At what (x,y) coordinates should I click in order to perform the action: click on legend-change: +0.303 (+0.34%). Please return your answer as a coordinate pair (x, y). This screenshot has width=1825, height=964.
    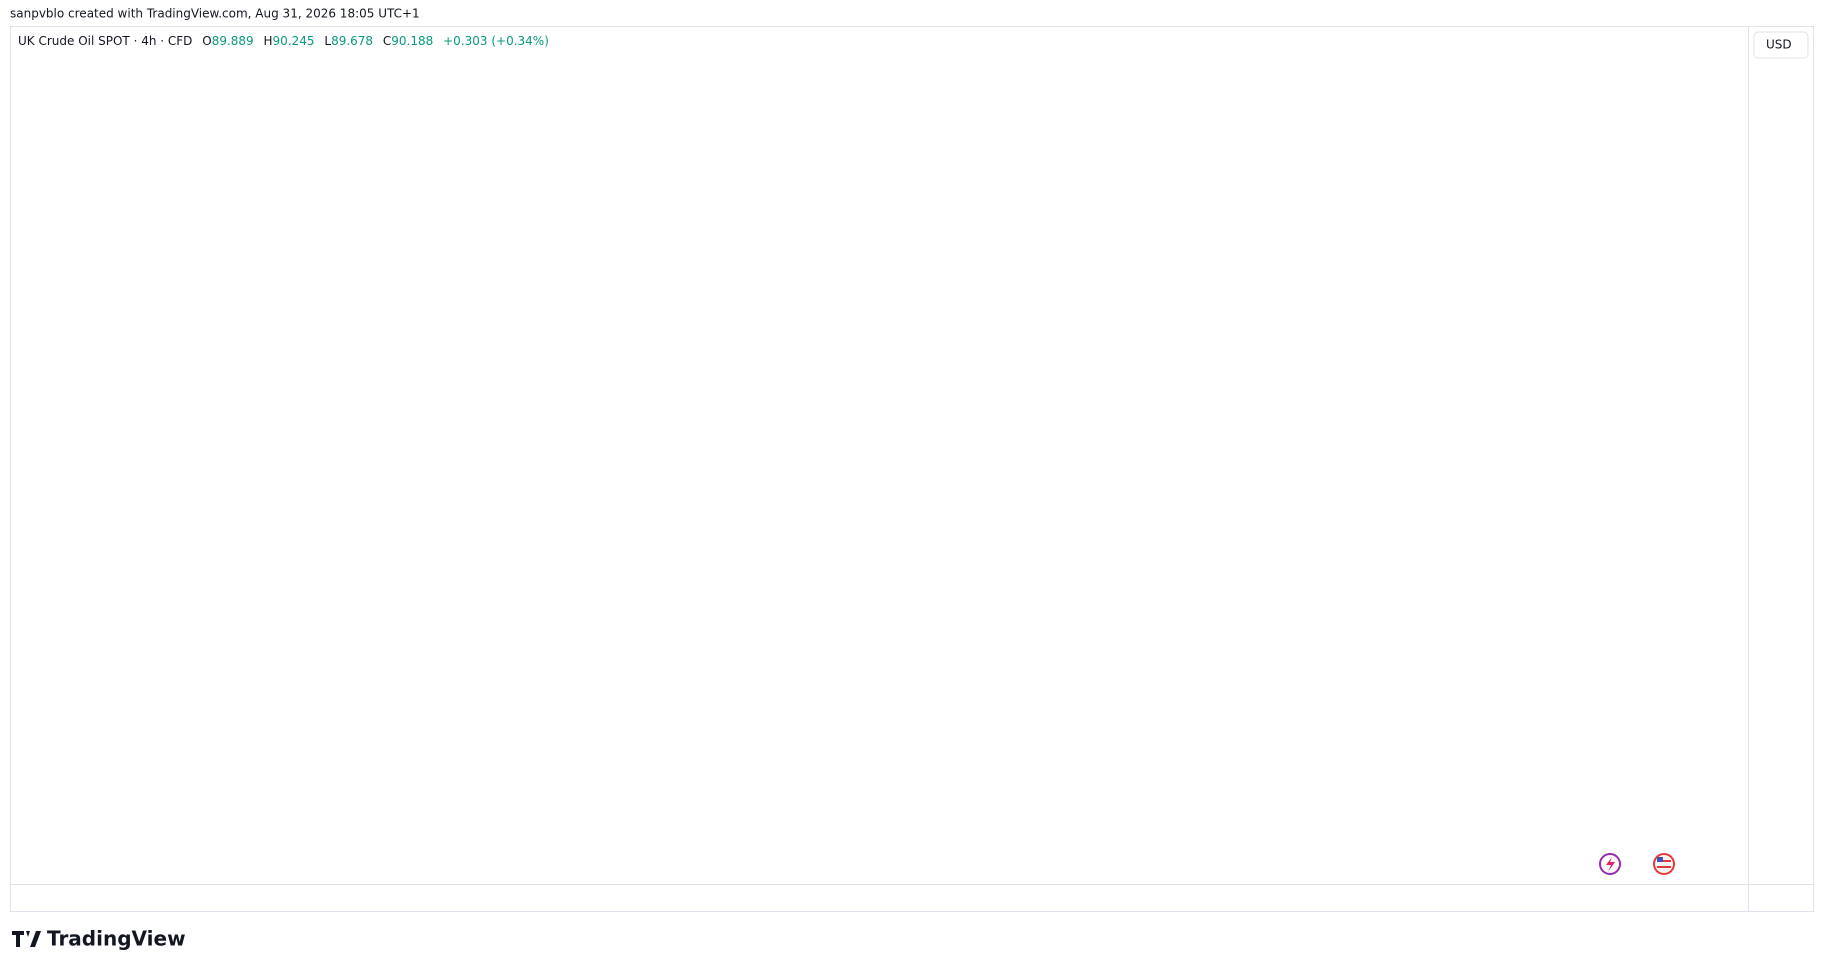
    Looking at the image, I should click on (496, 41).